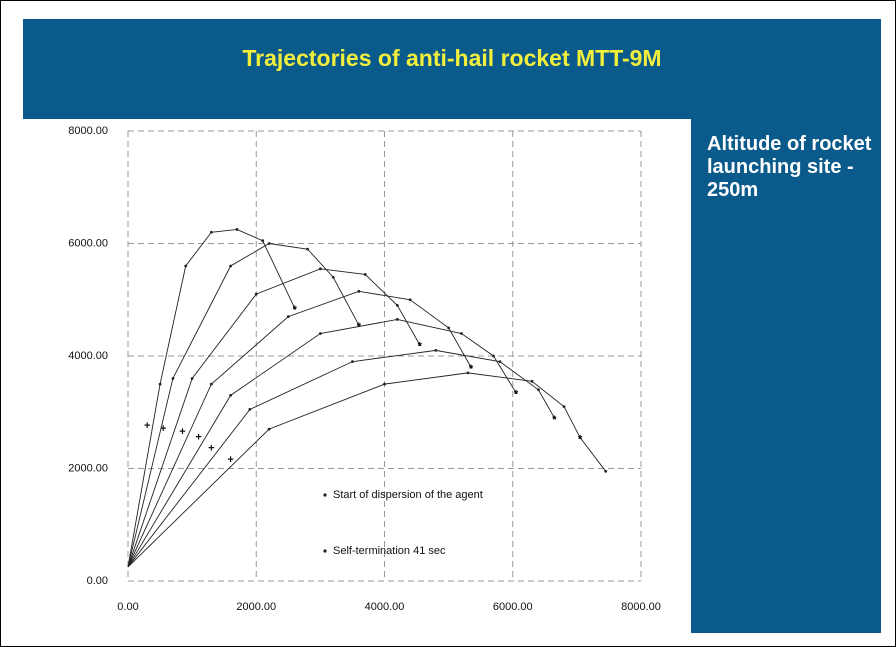 The image size is (896, 647). Describe the element at coordinates (641, 607) in the screenshot. I see `x-tick-label: 8000.00` at that location.